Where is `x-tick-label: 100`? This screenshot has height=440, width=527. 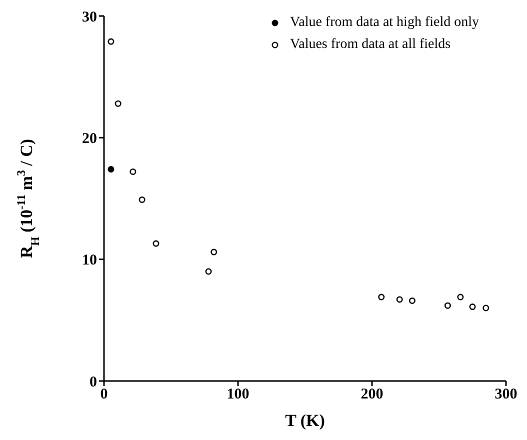
x-tick-label: 100 is located at coordinates (238, 394).